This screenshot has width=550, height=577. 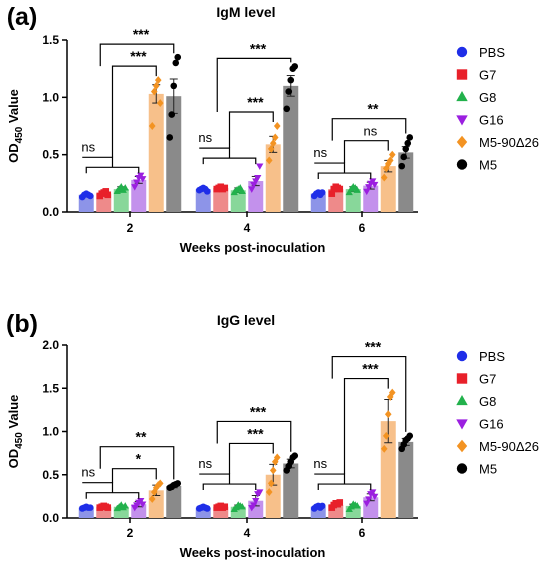 What do you see at coordinates (22, 17) in the screenshot?
I see `panel-label: (a)` at bounding box center [22, 17].